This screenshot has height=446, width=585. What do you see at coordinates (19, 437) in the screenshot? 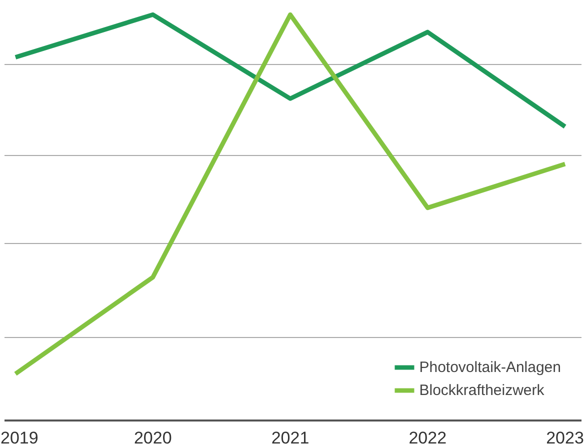
I see `x-tick-label: 2019` at bounding box center [19, 437].